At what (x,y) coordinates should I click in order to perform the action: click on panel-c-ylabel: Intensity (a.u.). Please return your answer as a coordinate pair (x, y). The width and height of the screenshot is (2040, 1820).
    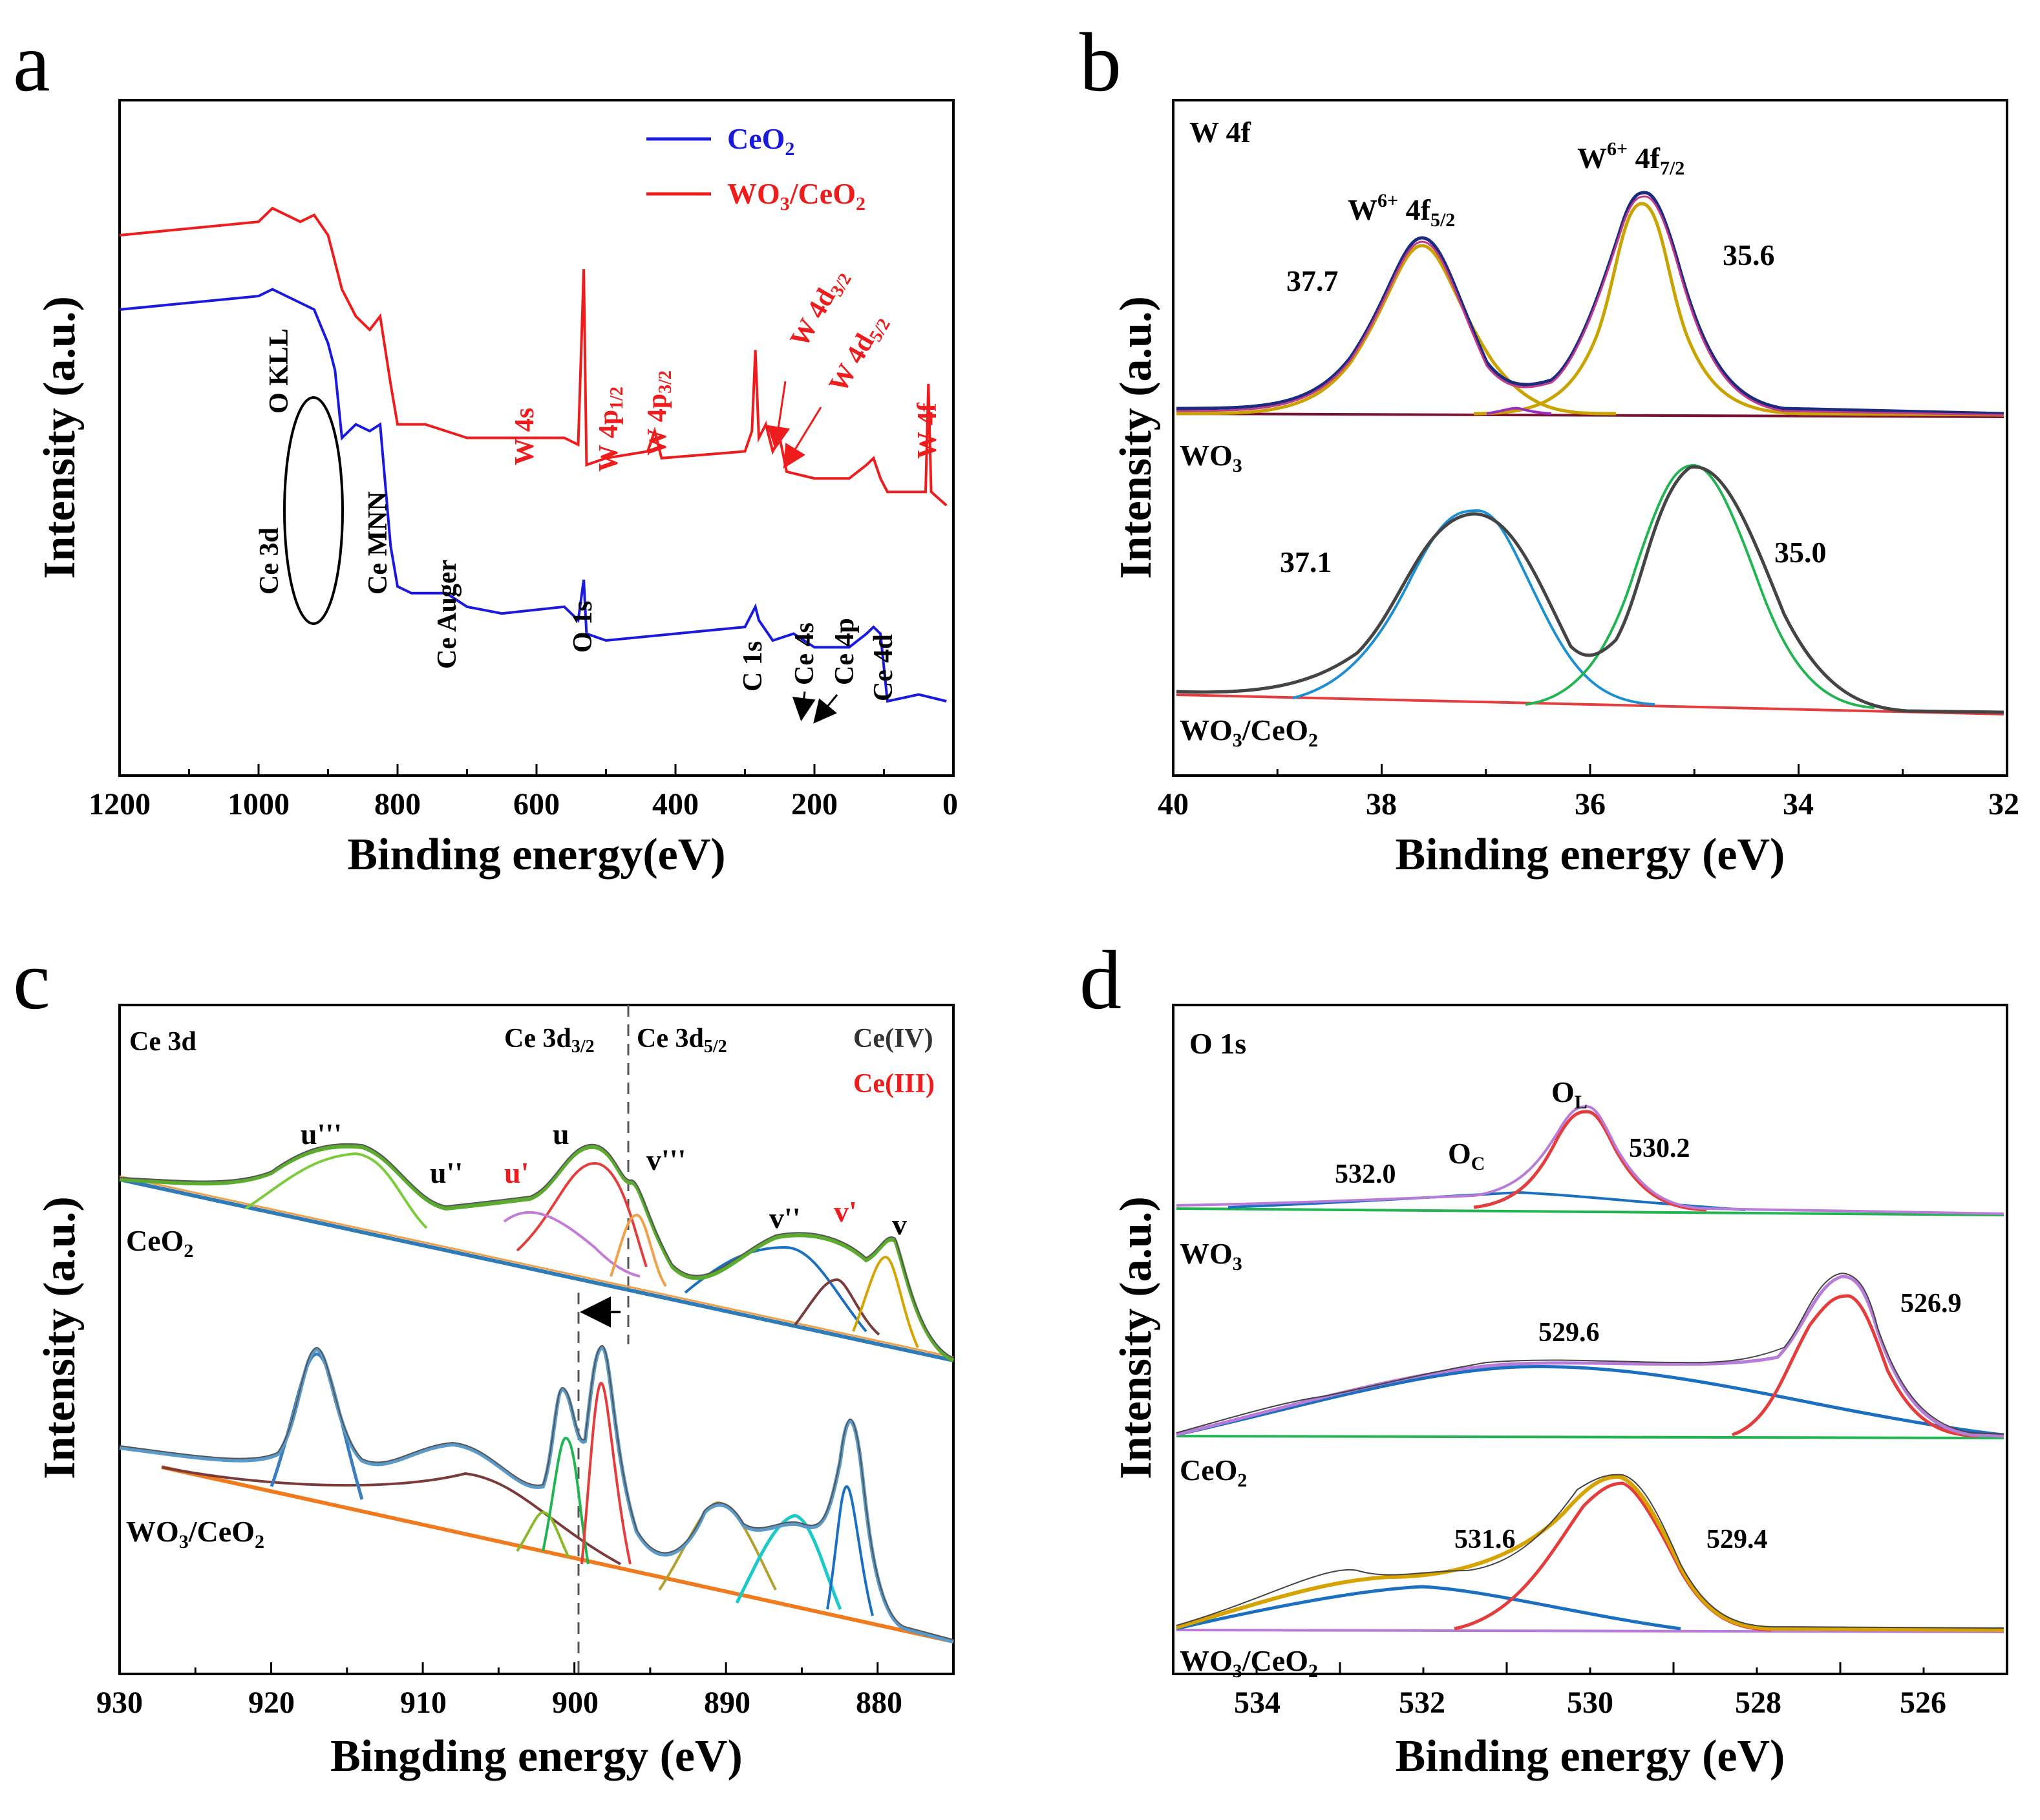
    Looking at the image, I should click on (60, 1338).